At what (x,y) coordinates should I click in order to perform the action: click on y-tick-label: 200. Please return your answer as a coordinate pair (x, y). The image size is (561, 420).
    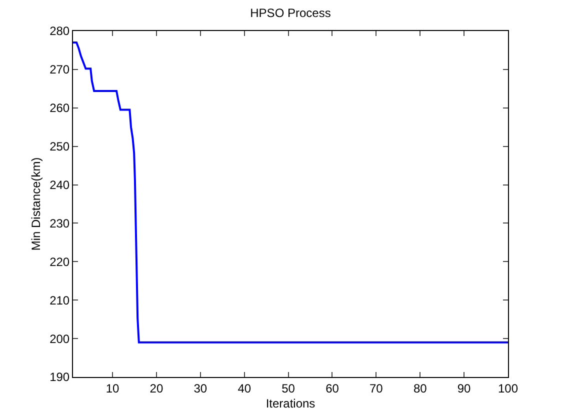
    Looking at the image, I should click on (60, 339).